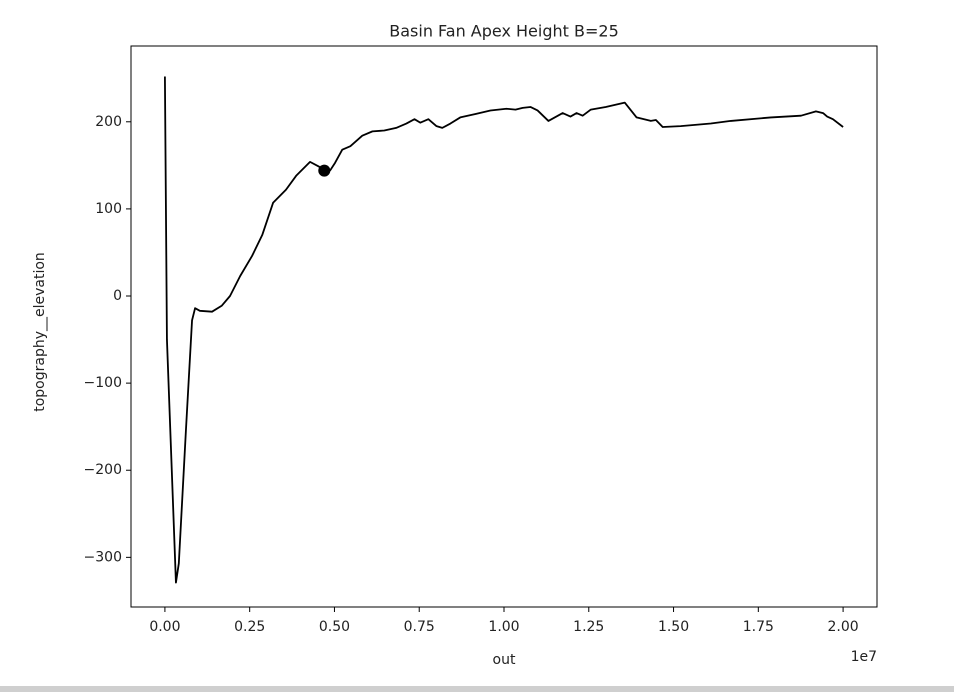 The width and height of the screenshot is (954, 692). What do you see at coordinates (758, 627) in the screenshot?
I see `x-tick-label: 1.75` at bounding box center [758, 627].